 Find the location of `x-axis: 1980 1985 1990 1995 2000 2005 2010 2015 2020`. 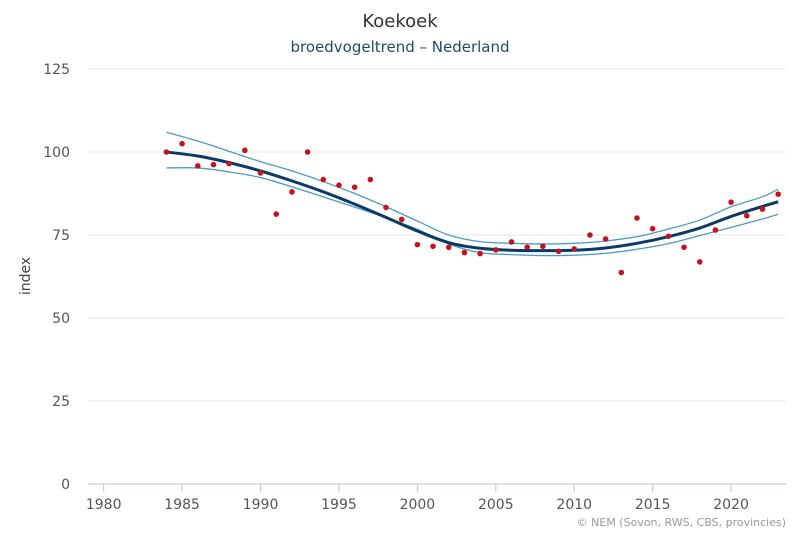

x-axis: 1980 1985 1990 1995 2000 2005 2010 2015 2020 is located at coordinates (436, 498).